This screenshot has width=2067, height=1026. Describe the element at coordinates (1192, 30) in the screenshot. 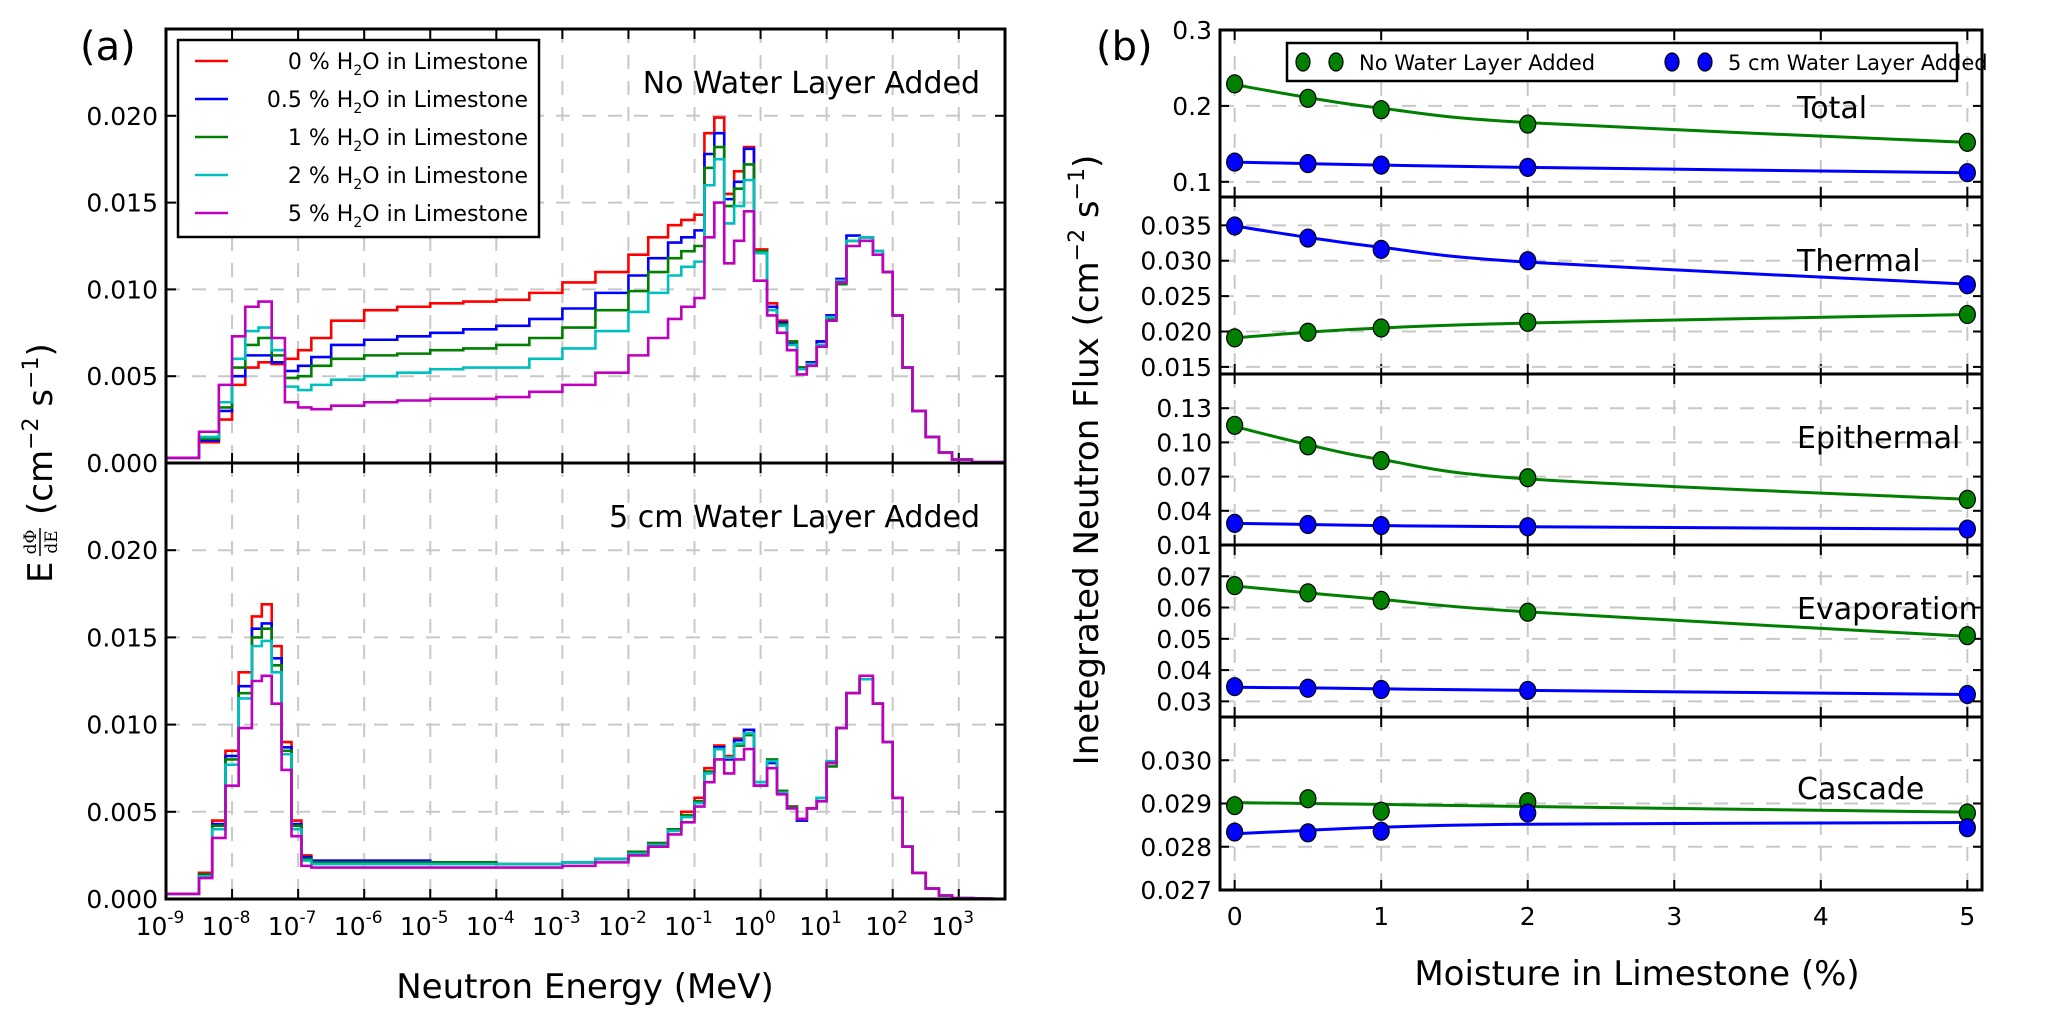

I see `y-tick-label: 0.3` at that location.